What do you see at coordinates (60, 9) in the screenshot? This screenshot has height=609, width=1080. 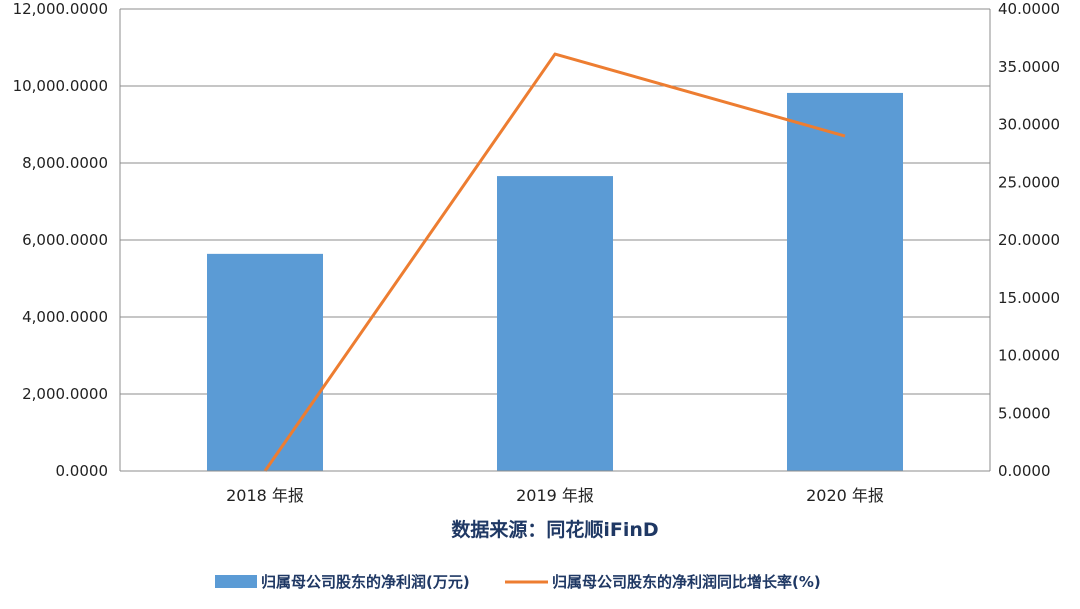 I see `left-tick-label: 12,000.0000` at bounding box center [60, 9].